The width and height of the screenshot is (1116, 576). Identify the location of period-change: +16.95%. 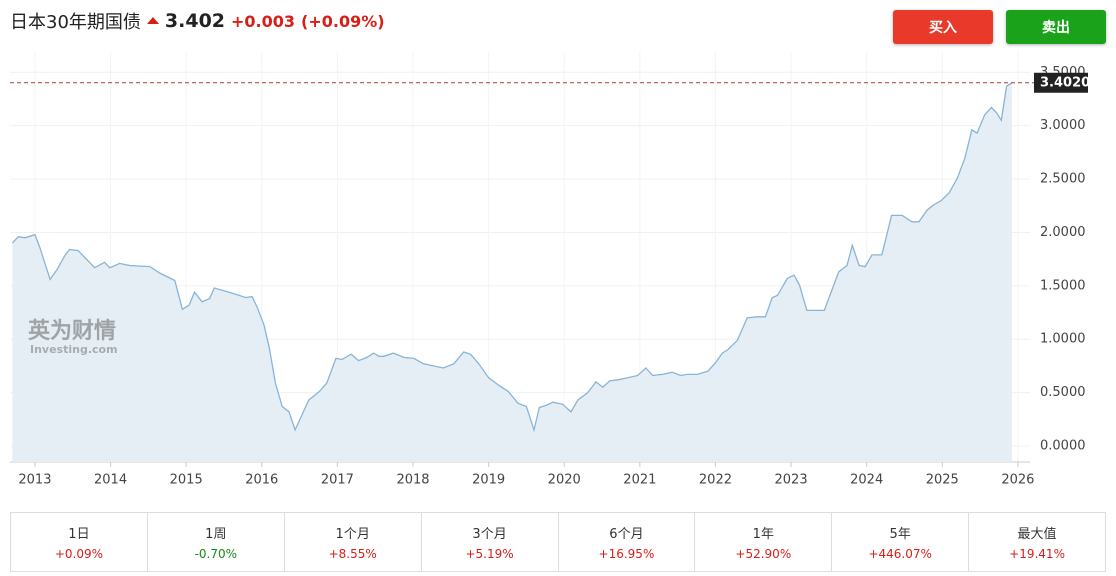
(626, 554).